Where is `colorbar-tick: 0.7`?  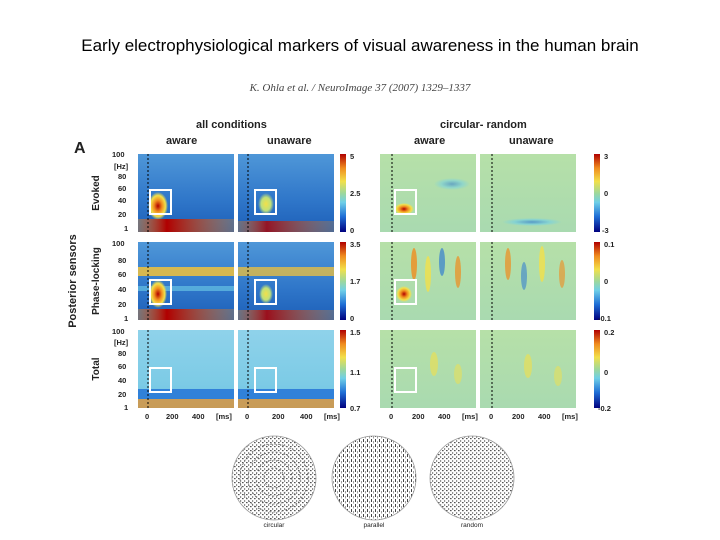 colorbar-tick: 0.7 is located at coordinates (355, 408).